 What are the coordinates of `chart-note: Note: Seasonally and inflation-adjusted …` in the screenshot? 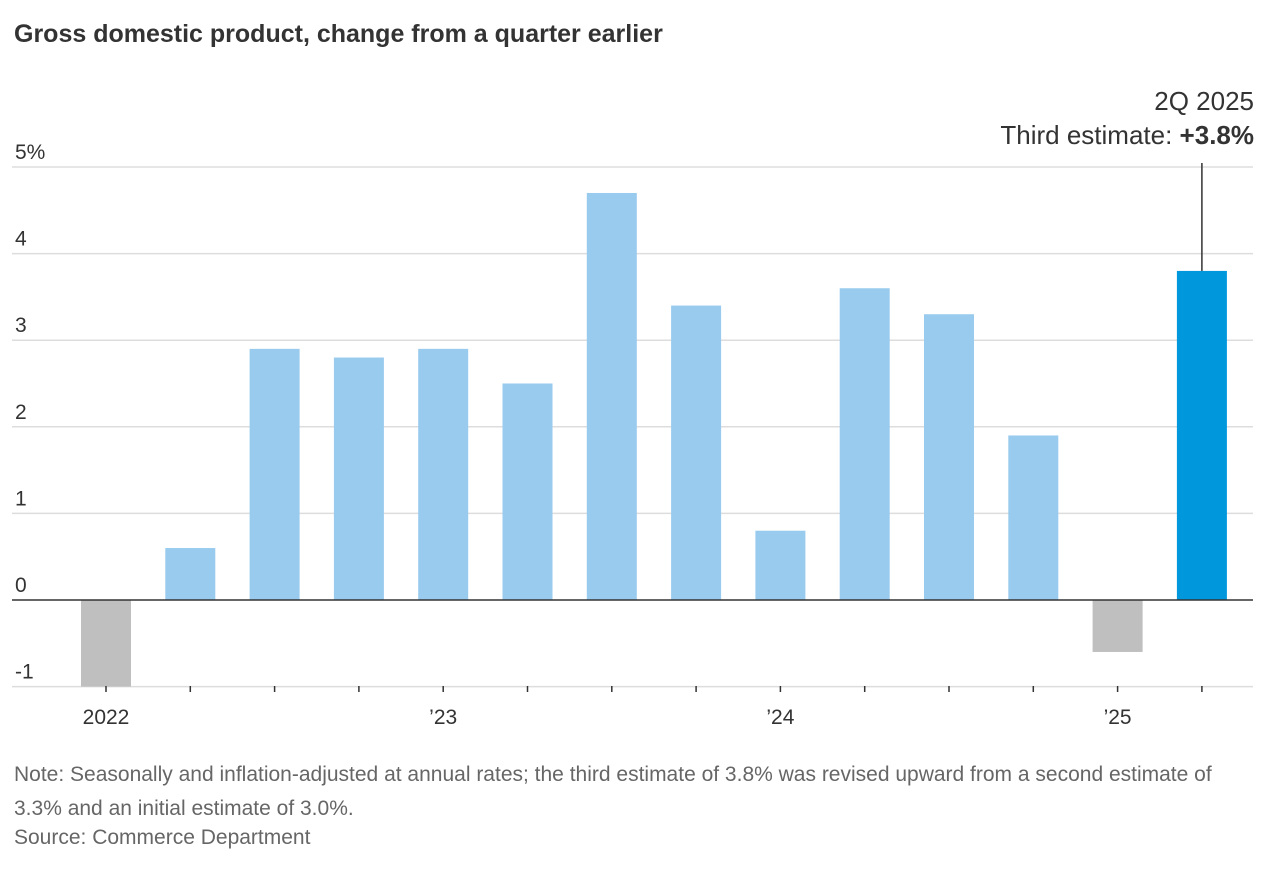 It's located at (613, 791).